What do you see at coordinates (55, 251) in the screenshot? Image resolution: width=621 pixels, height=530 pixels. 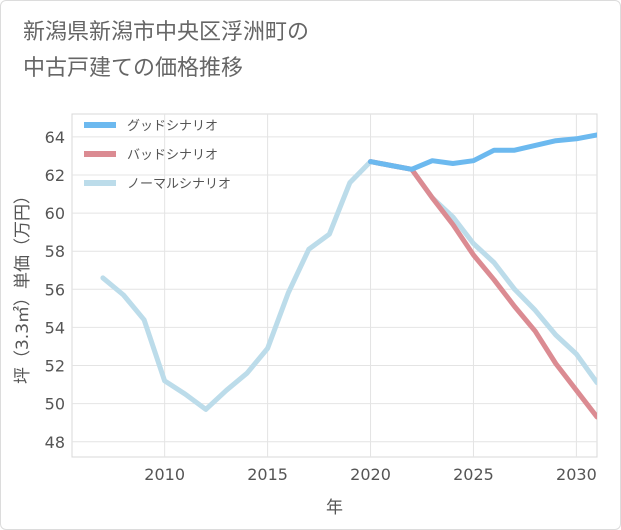 I see `y-tick-58: 58` at bounding box center [55, 251].